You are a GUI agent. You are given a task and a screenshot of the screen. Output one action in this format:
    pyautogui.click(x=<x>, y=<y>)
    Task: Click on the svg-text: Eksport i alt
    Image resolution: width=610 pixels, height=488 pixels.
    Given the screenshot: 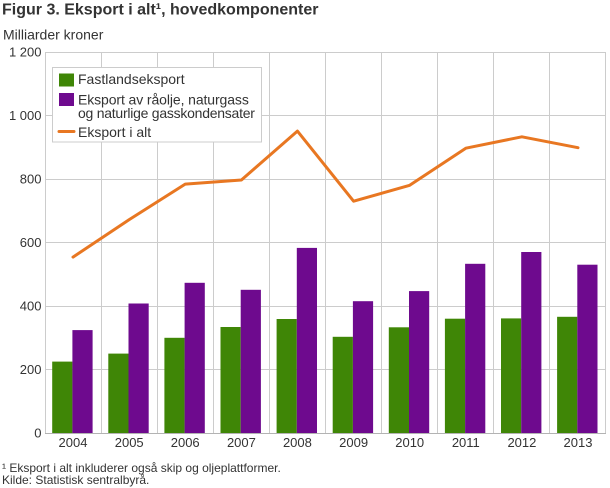 What is the action you would take?
    pyautogui.click(x=114, y=132)
    